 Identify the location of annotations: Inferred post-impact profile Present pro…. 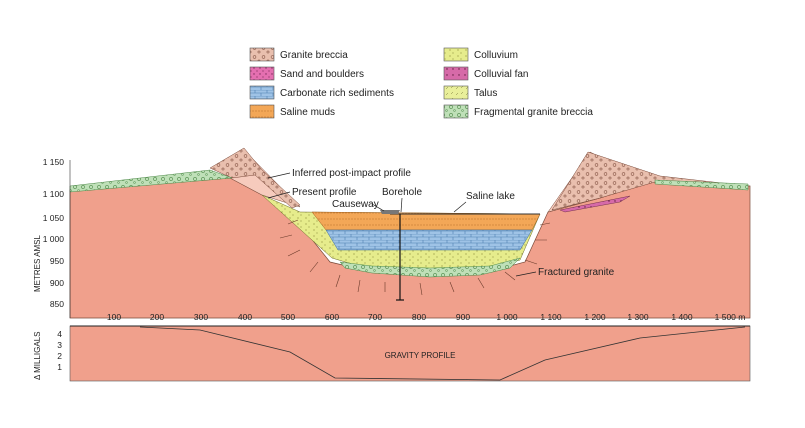
(441, 223).